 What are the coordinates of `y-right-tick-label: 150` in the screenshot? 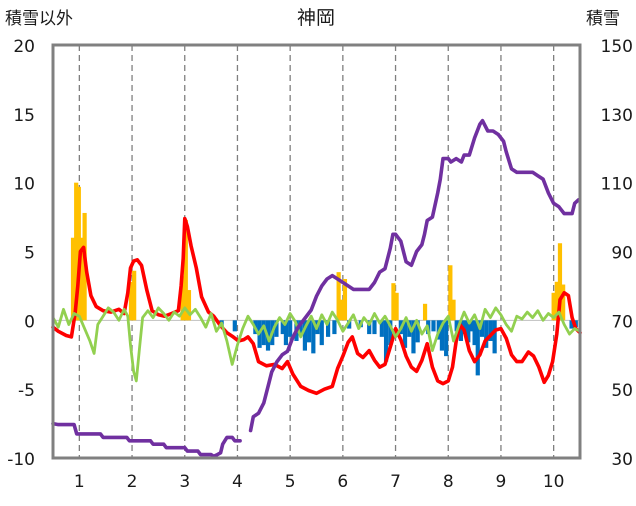 It's located at (617, 47).